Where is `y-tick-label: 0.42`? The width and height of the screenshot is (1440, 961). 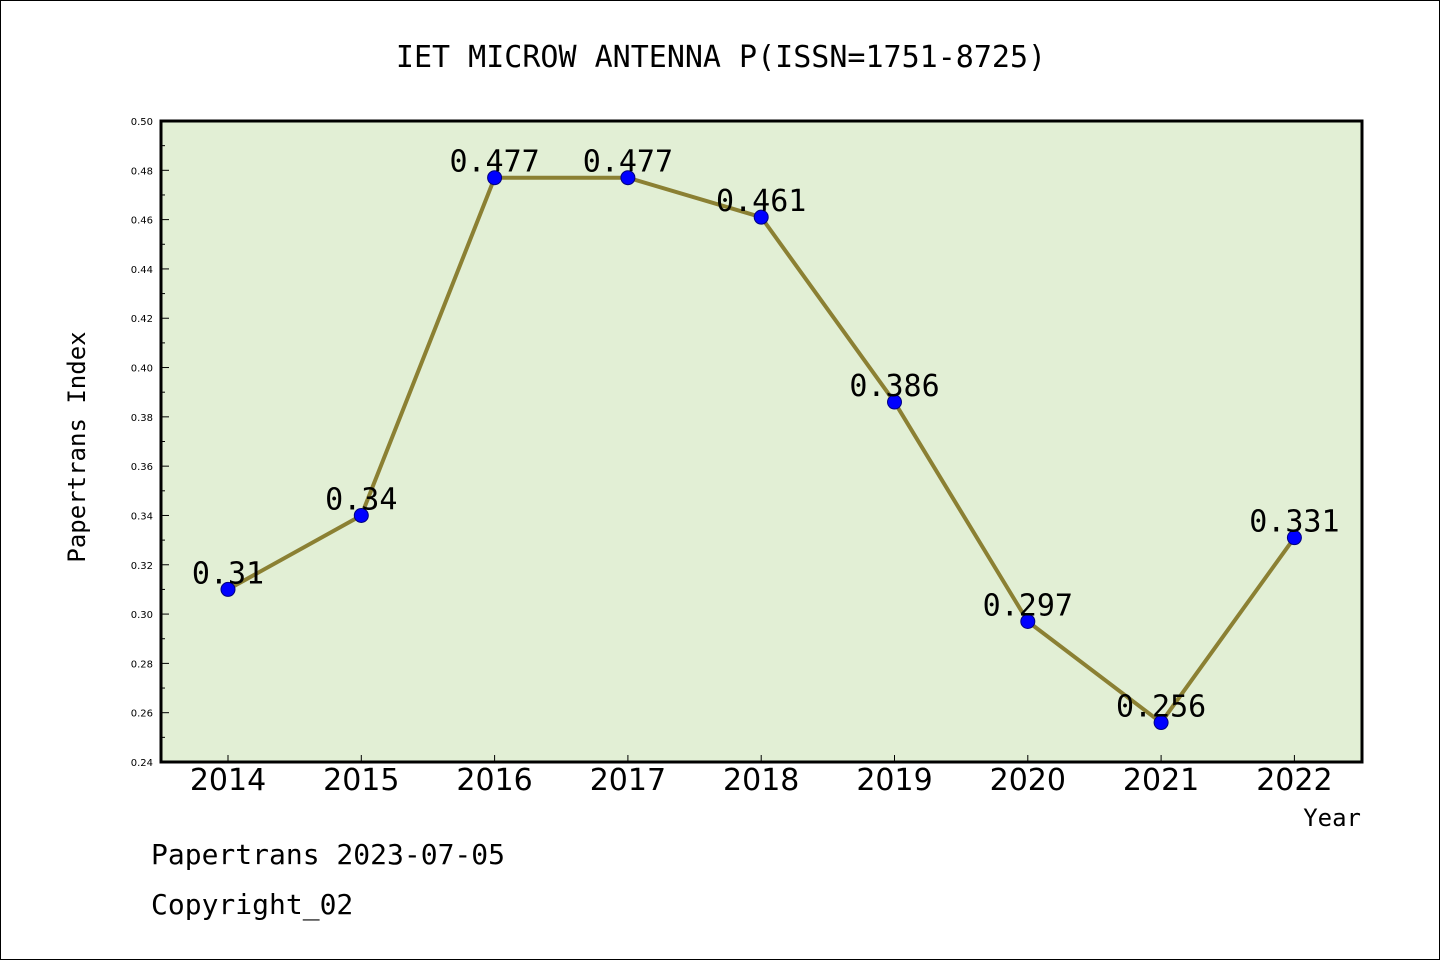
y-tick-label: 0.42 is located at coordinates (142, 319).